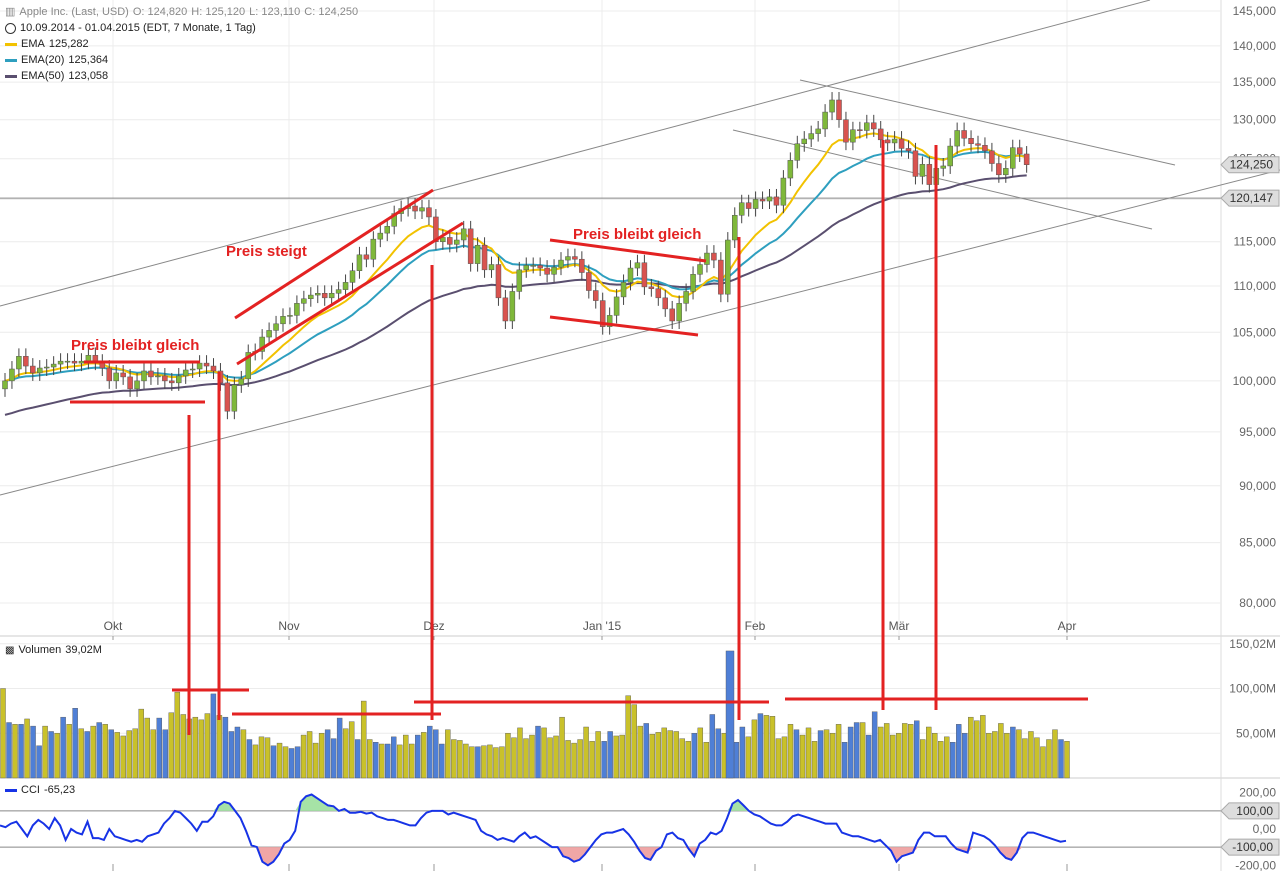 This screenshot has height=871, width=1280. I want to click on ema50-swatch, so click(11, 76).